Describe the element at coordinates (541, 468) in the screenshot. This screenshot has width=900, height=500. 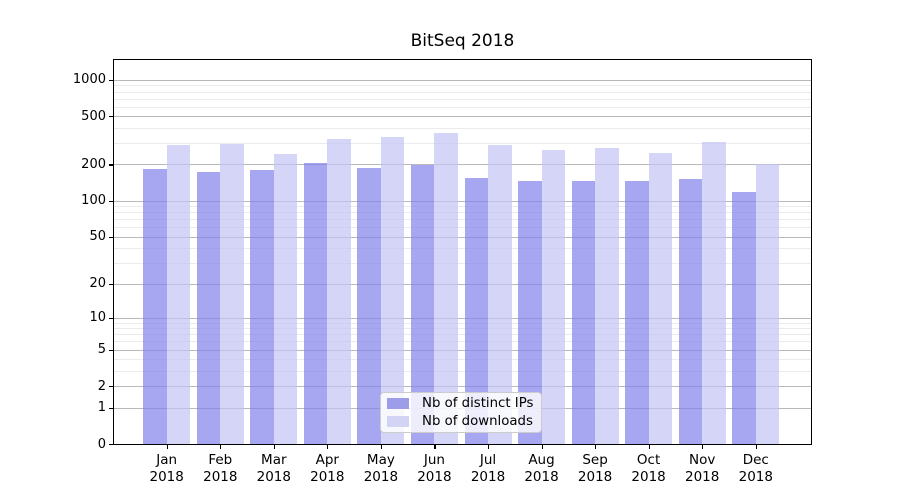
I see `x-tick-label: Aug 2018` at that location.